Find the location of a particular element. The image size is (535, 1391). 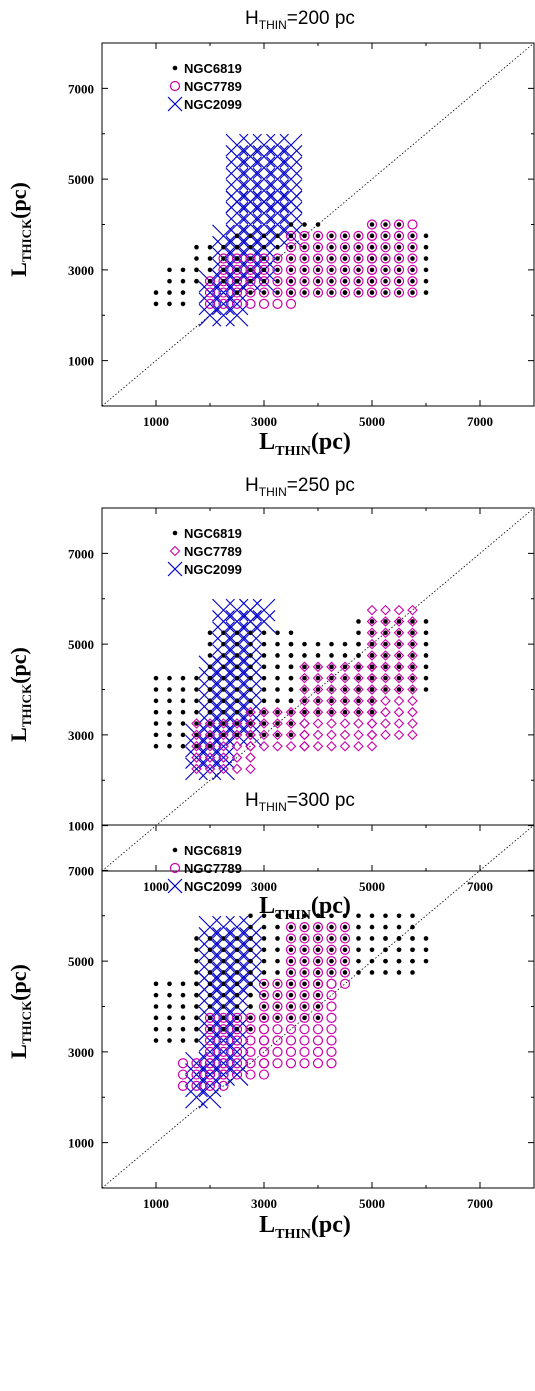

legend-label: NGC2099 is located at coordinates (213, 104).